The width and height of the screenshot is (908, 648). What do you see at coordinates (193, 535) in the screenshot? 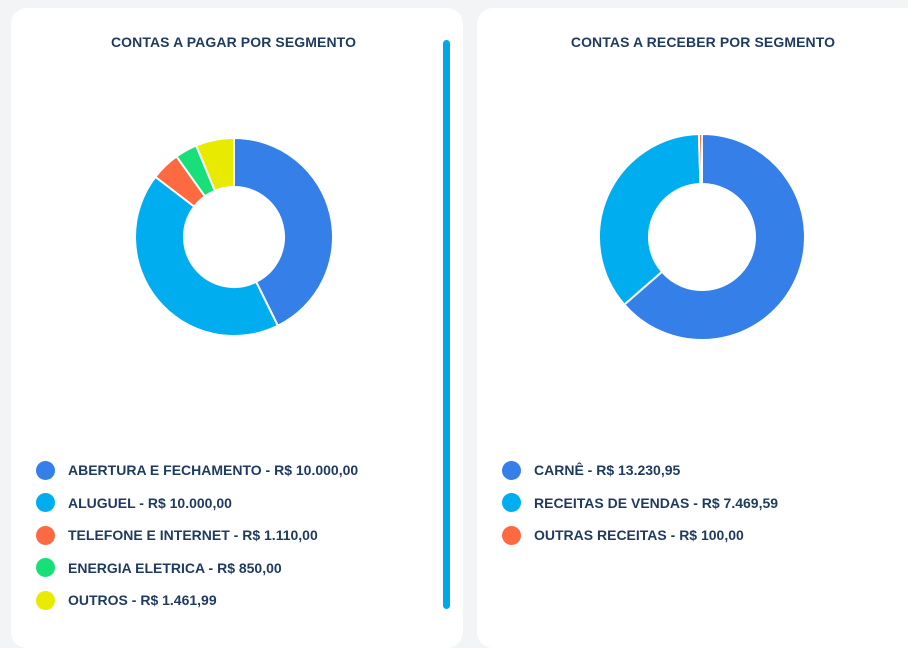
I see `legend-label: TELEFONE E INTERNET - R$ 1.110,00` at bounding box center [193, 535].